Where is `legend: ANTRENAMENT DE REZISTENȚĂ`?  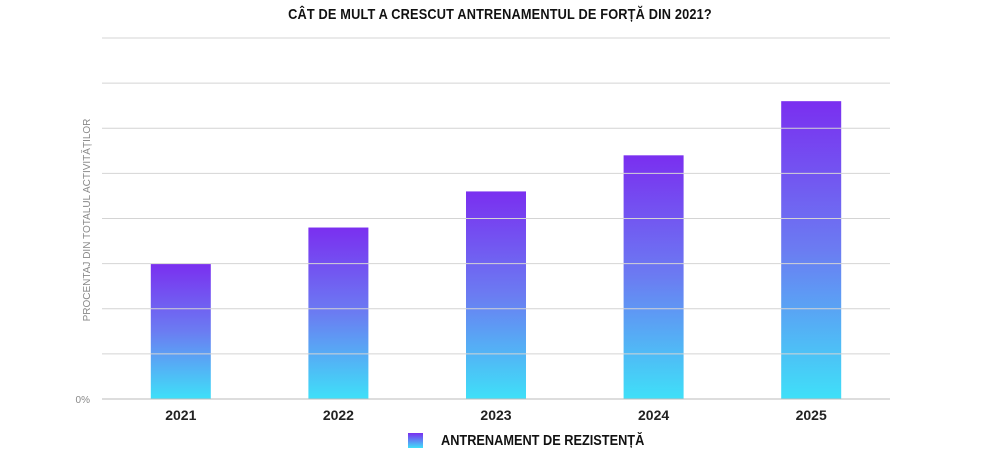
legend: ANTRENAMENT DE REZISTENȚĂ is located at coordinates (544, 440).